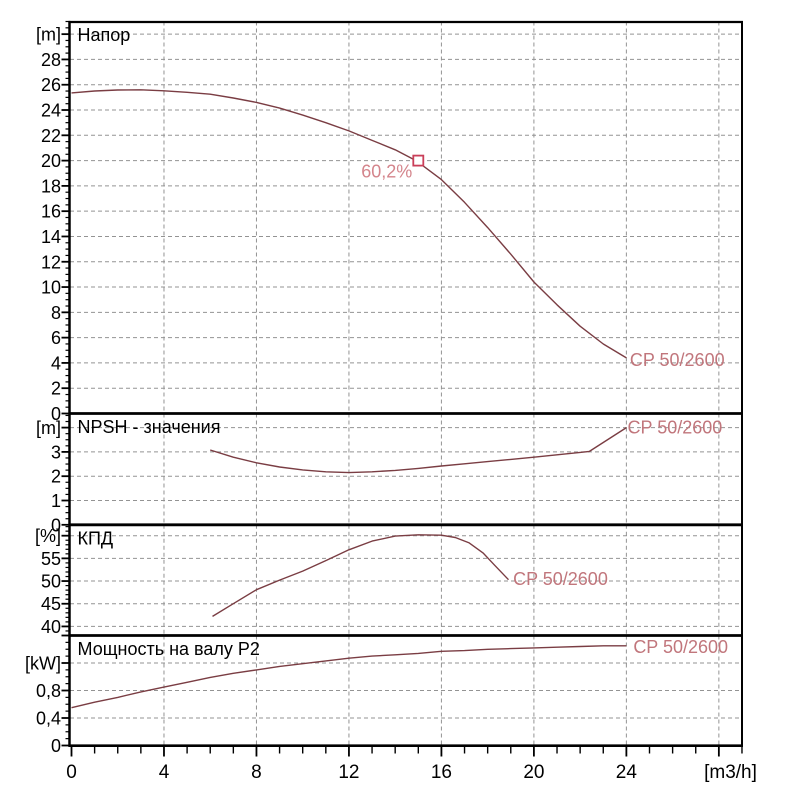  I want to click on y-tick-label: 12, so click(51, 262).